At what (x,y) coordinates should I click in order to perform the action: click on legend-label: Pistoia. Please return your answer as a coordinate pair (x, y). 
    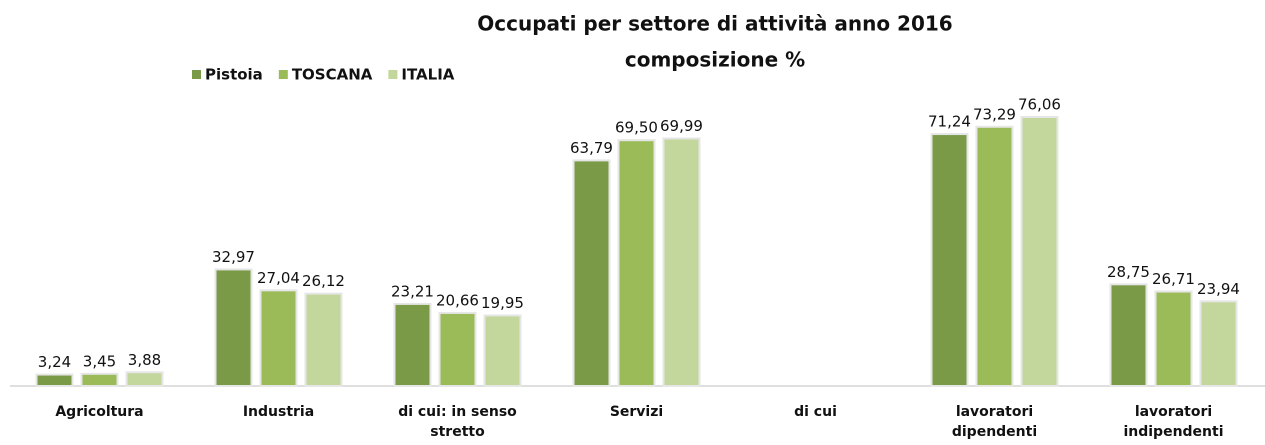
    Looking at the image, I should click on (234, 75).